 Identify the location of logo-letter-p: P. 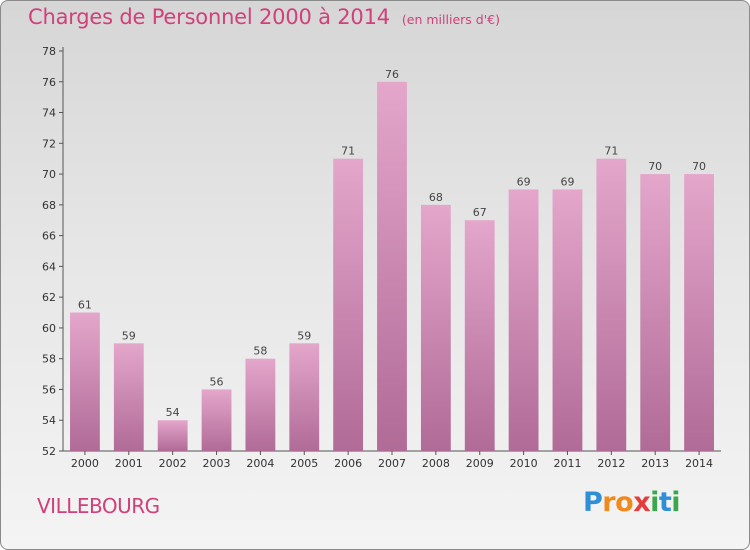
(593, 502).